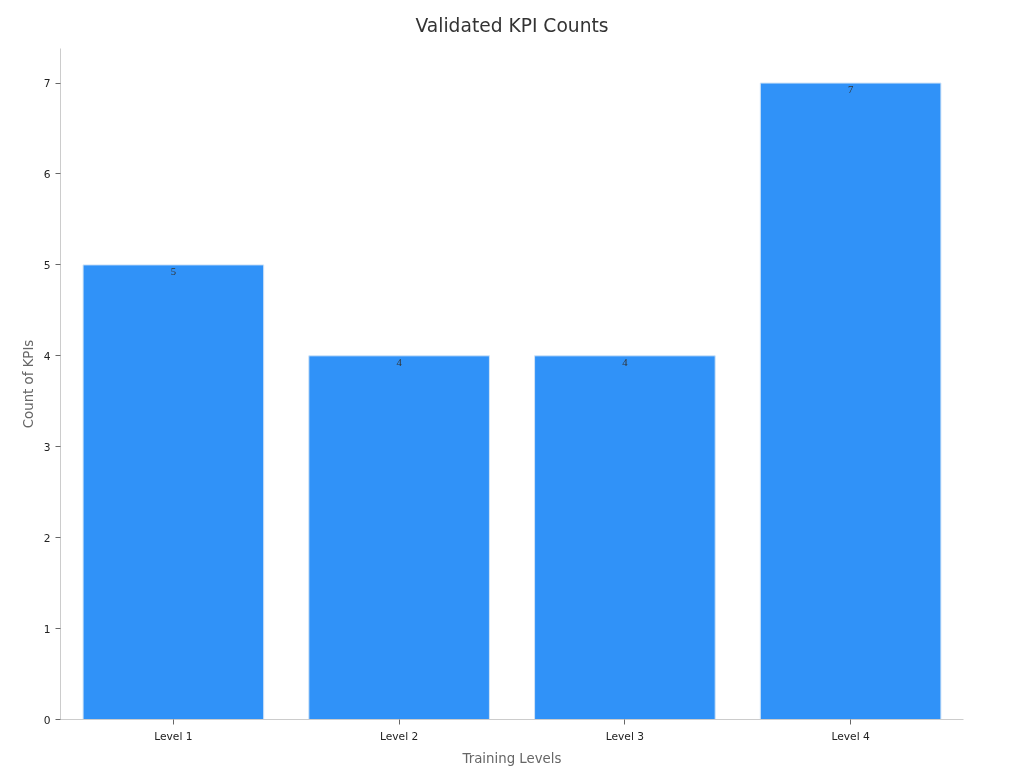  What do you see at coordinates (512, 25) in the screenshot?
I see `chart-title: Validated KPI Counts` at bounding box center [512, 25].